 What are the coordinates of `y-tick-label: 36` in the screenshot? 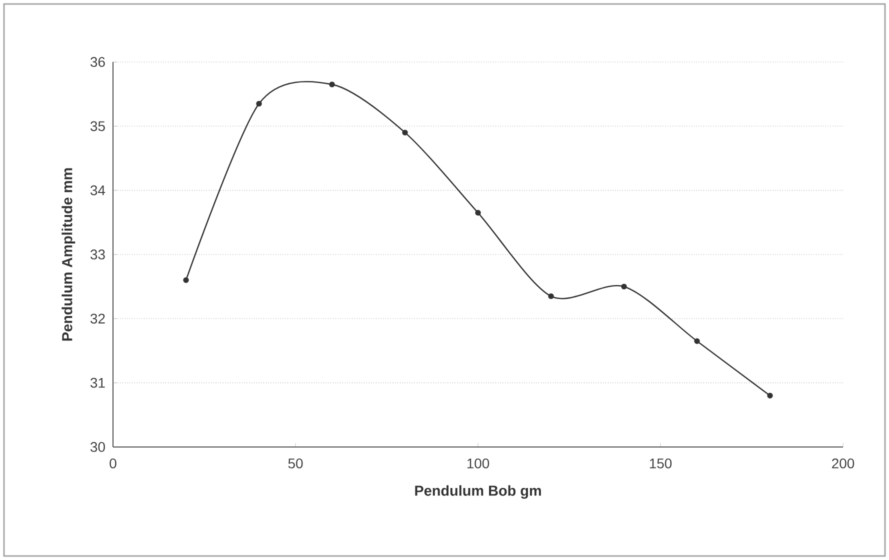 It's located at (97, 62).